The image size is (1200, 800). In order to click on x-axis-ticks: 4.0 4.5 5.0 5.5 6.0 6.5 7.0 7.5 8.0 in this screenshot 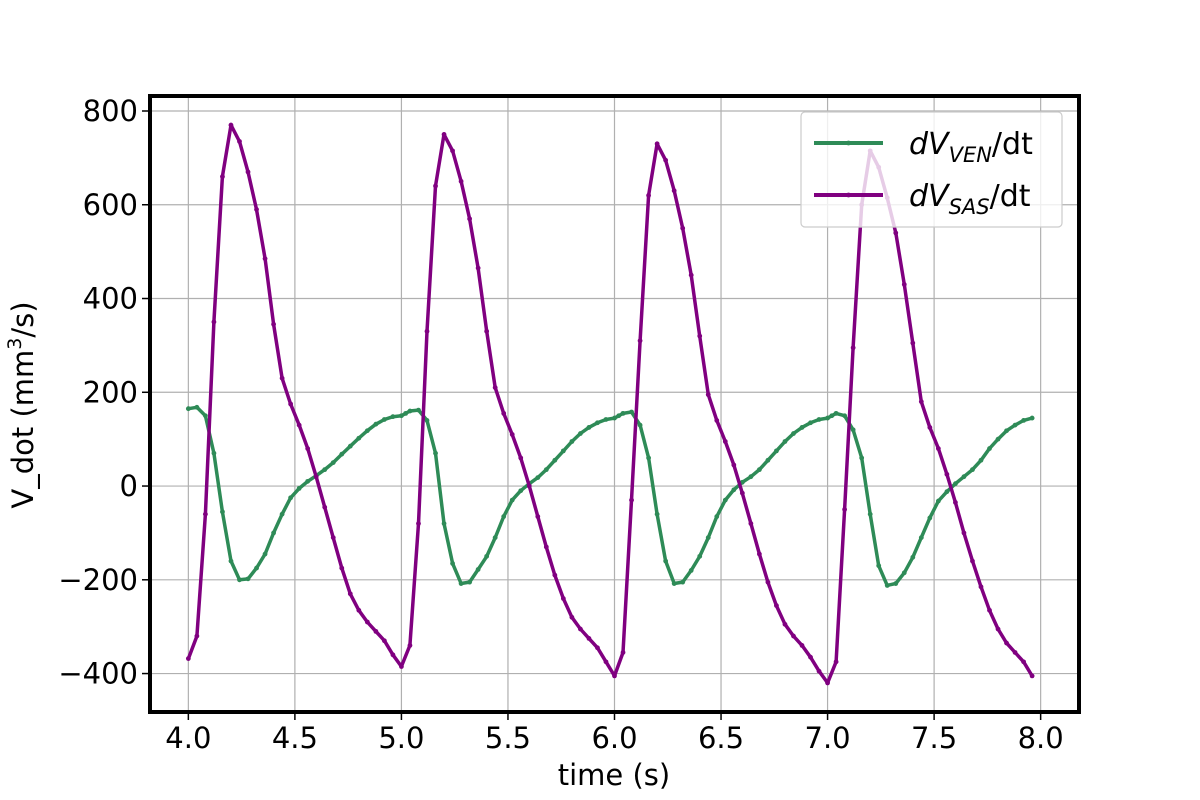, I will do `click(614, 733)`.